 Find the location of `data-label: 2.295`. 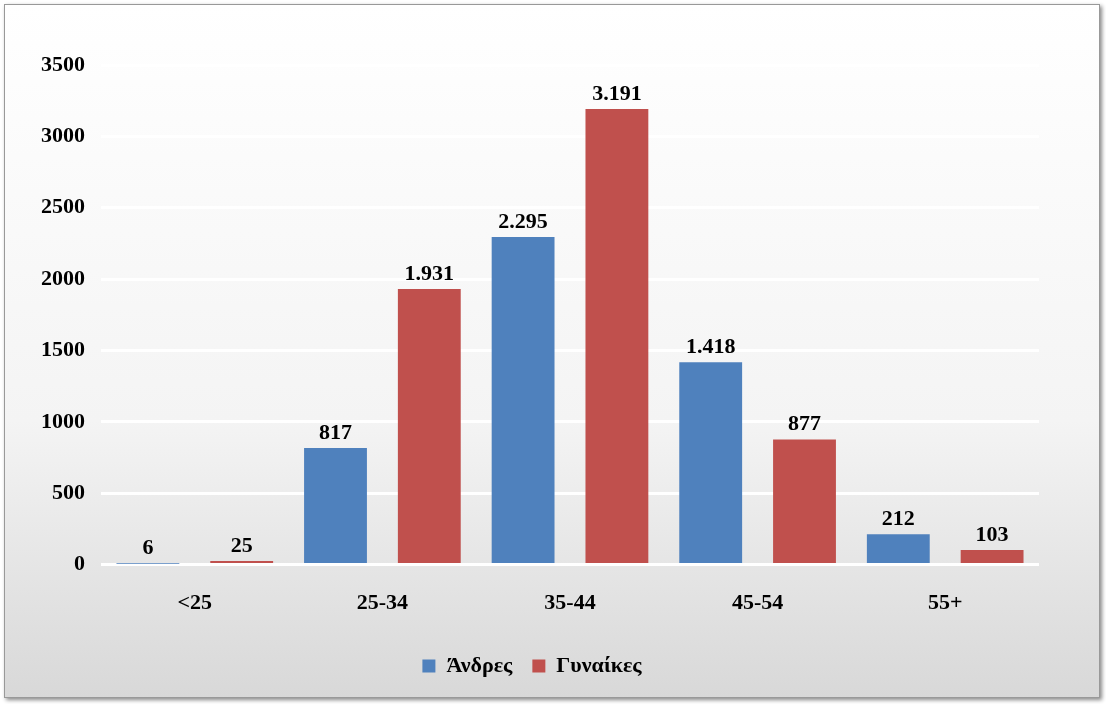

data-label: 2.295 is located at coordinates (523, 220).